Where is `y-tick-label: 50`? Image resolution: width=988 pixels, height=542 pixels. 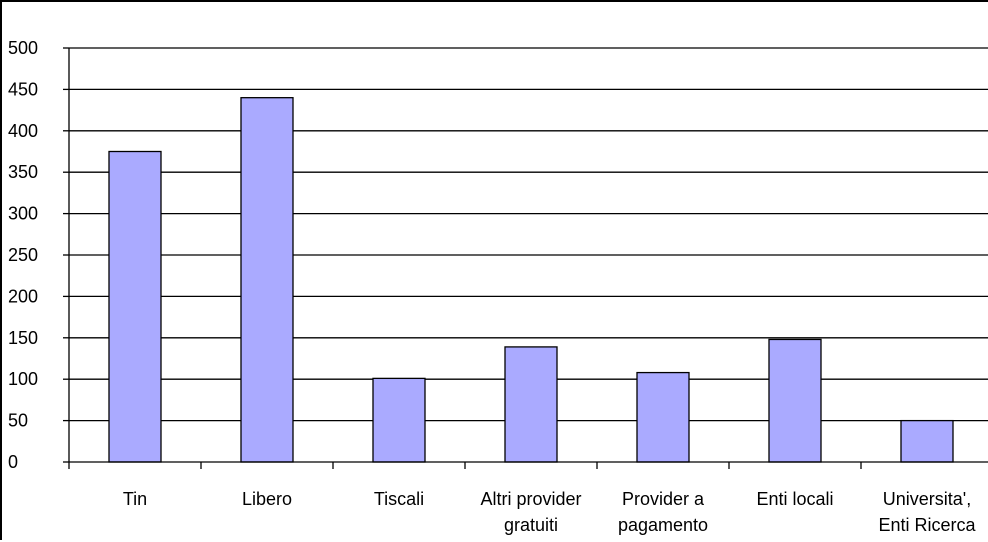
y-tick-label: 50 is located at coordinates (18, 421).